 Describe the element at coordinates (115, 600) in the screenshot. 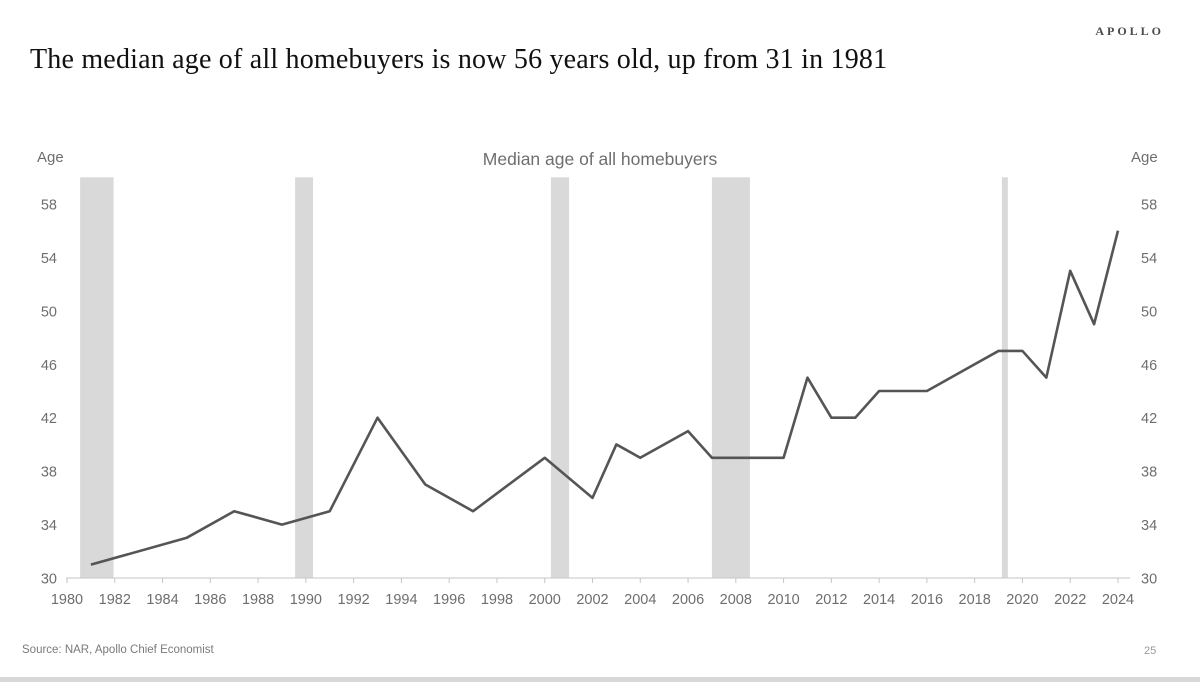

I see `x-tick-label: 1982` at that location.